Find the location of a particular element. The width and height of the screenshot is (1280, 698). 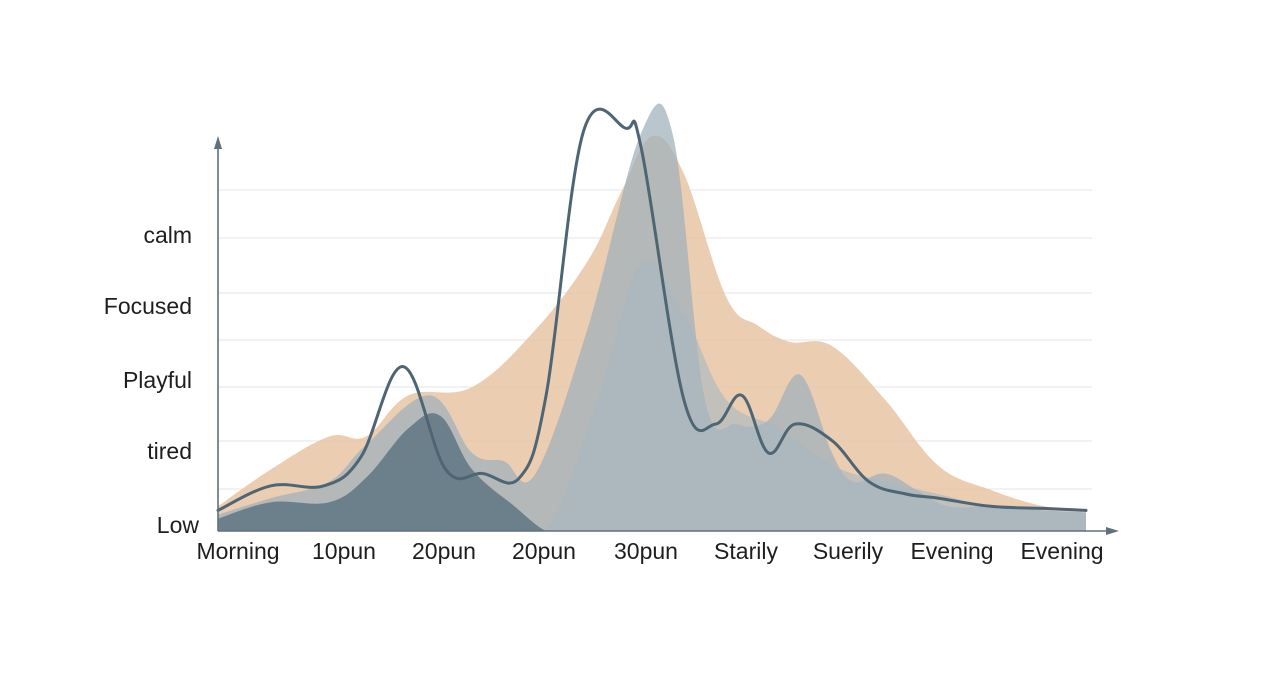

area-series-dark-slate-area is located at coordinates (393, 472).